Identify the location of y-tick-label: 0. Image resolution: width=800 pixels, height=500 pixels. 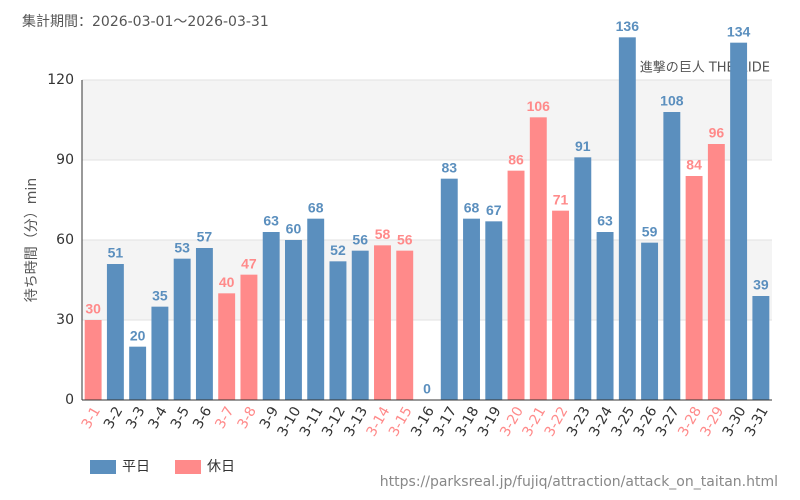
(69, 400).